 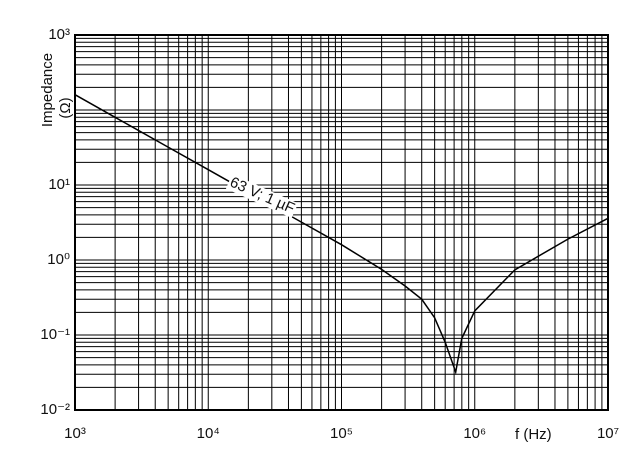 I want to click on y-tick-label: 10¹, so click(x=59, y=184).